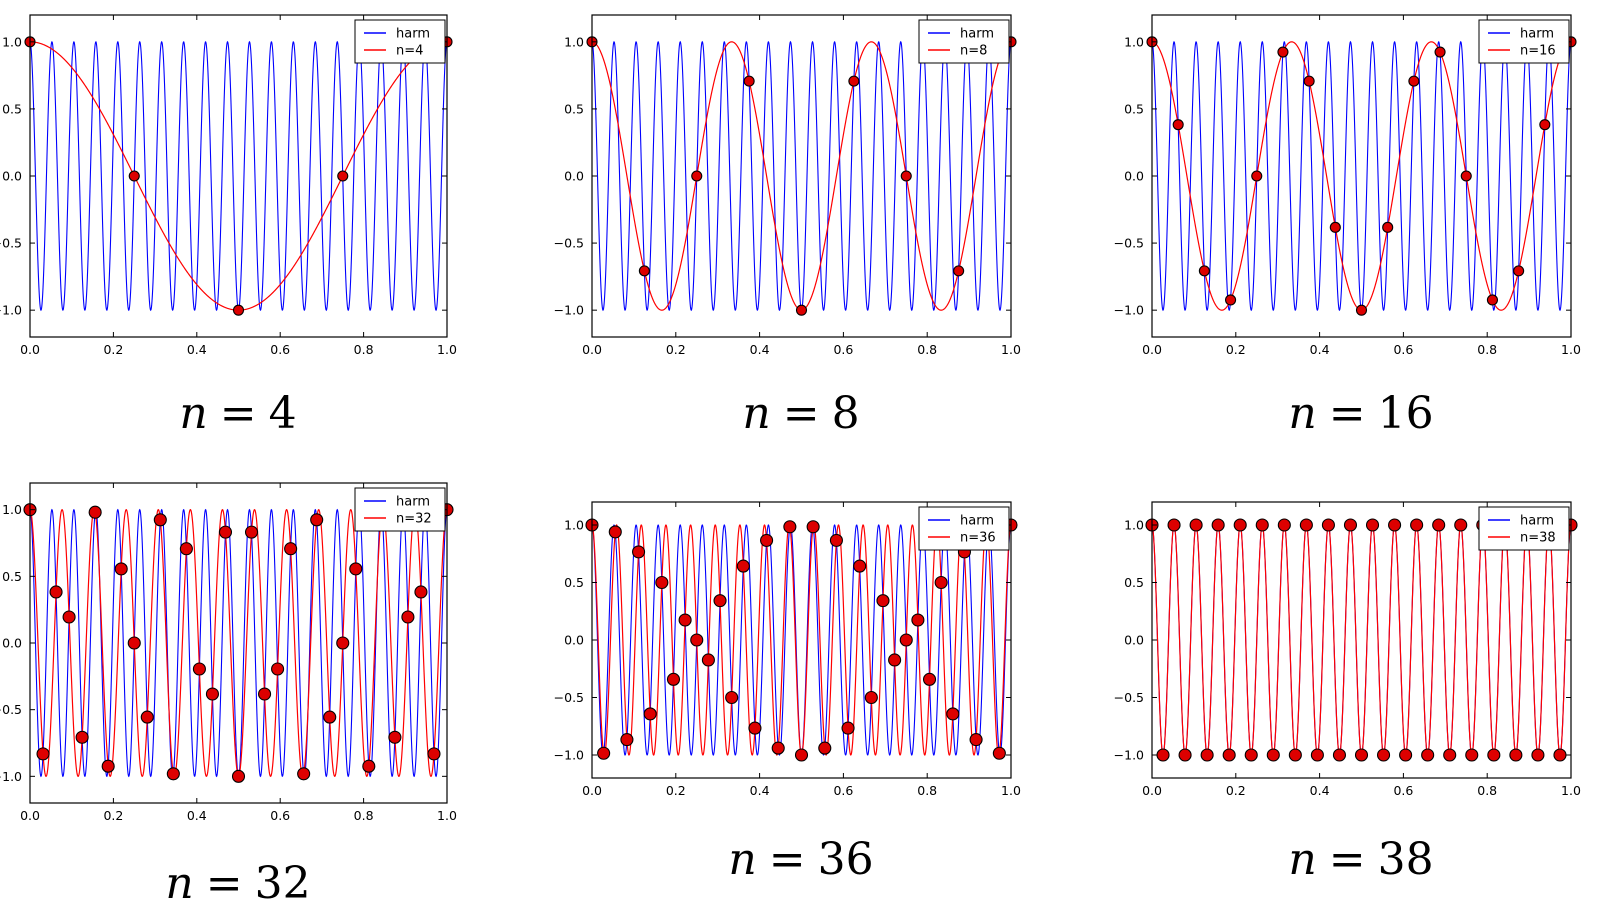 Image resolution: width=1617 pixels, height=922 pixels. I want to click on harmonic-curve, so click(801, 176).